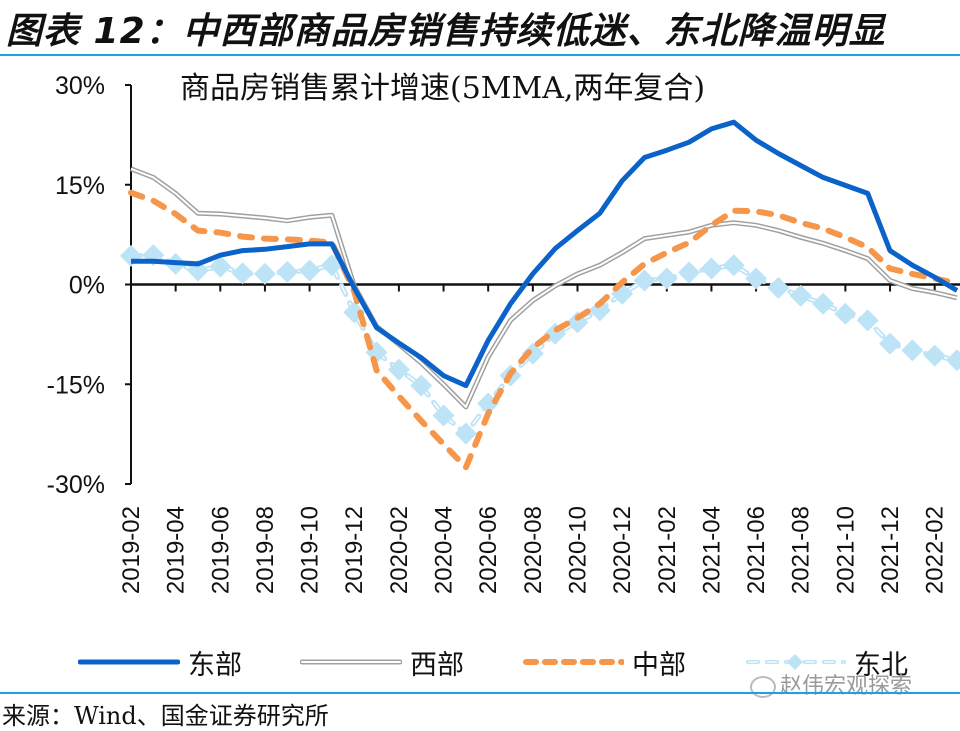 Image resolution: width=960 pixels, height=731 pixels. Describe the element at coordinates (310, 550) in the screenshot. I see `x-tick-label: 2019-10` at that location.